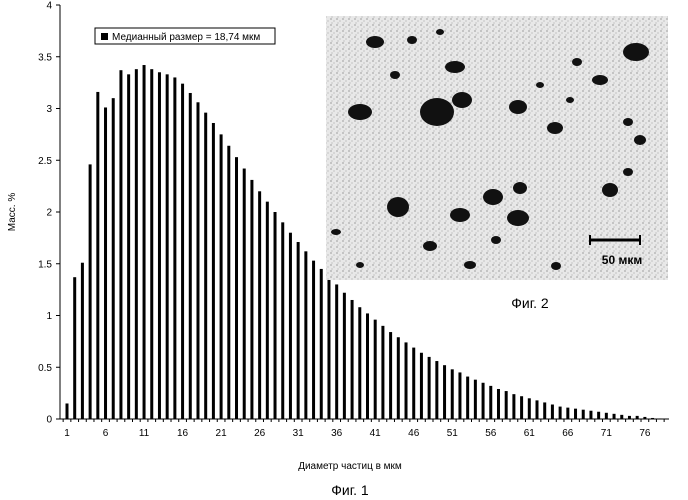 This screenshot has height=500, width=688. What do you see at coordinates (49, 316) in the screenshot?
I see `y-tick-label: 1` at bounding box center [49, 316].